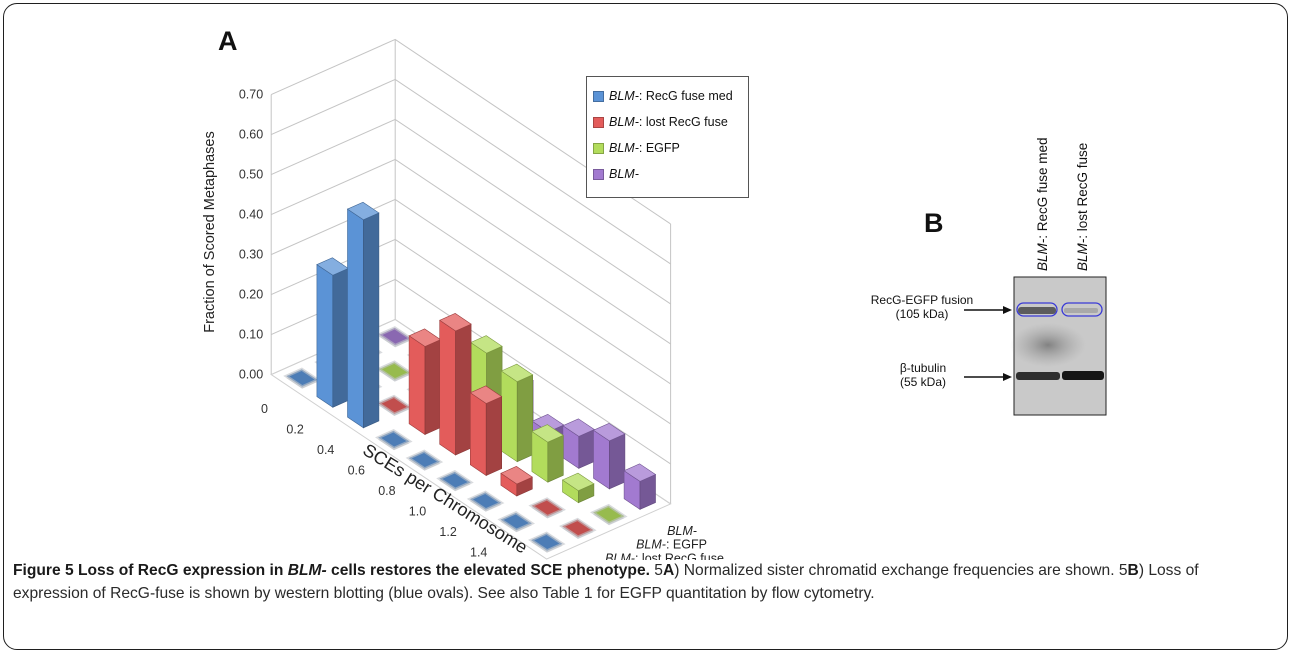 The width and height of the screenshot is (1293, 655). I want to click on panel-b-label: B, so click(934, 223).